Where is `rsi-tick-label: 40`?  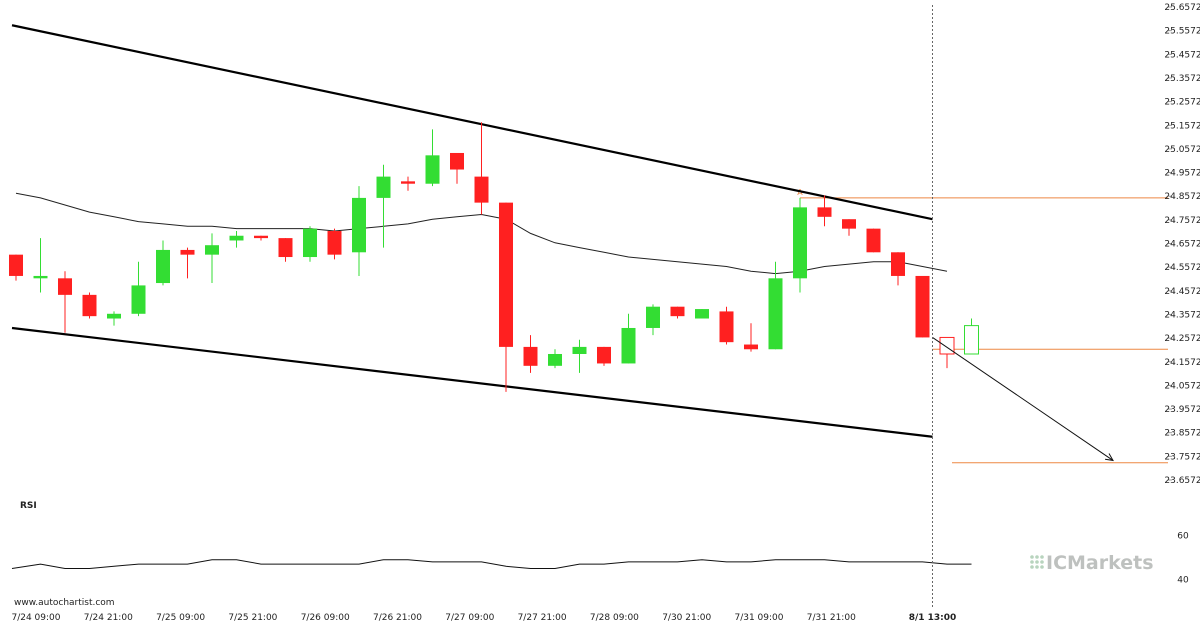
rsi-tick-label: 40 is located at coordinates (1183, 581).